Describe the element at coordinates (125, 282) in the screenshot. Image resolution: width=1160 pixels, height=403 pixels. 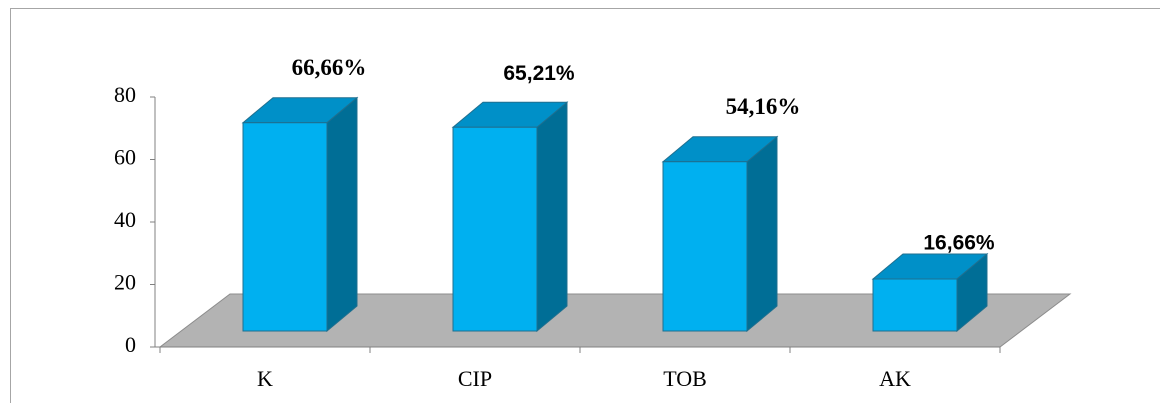
I see `y-tick-label: 20` at that location.